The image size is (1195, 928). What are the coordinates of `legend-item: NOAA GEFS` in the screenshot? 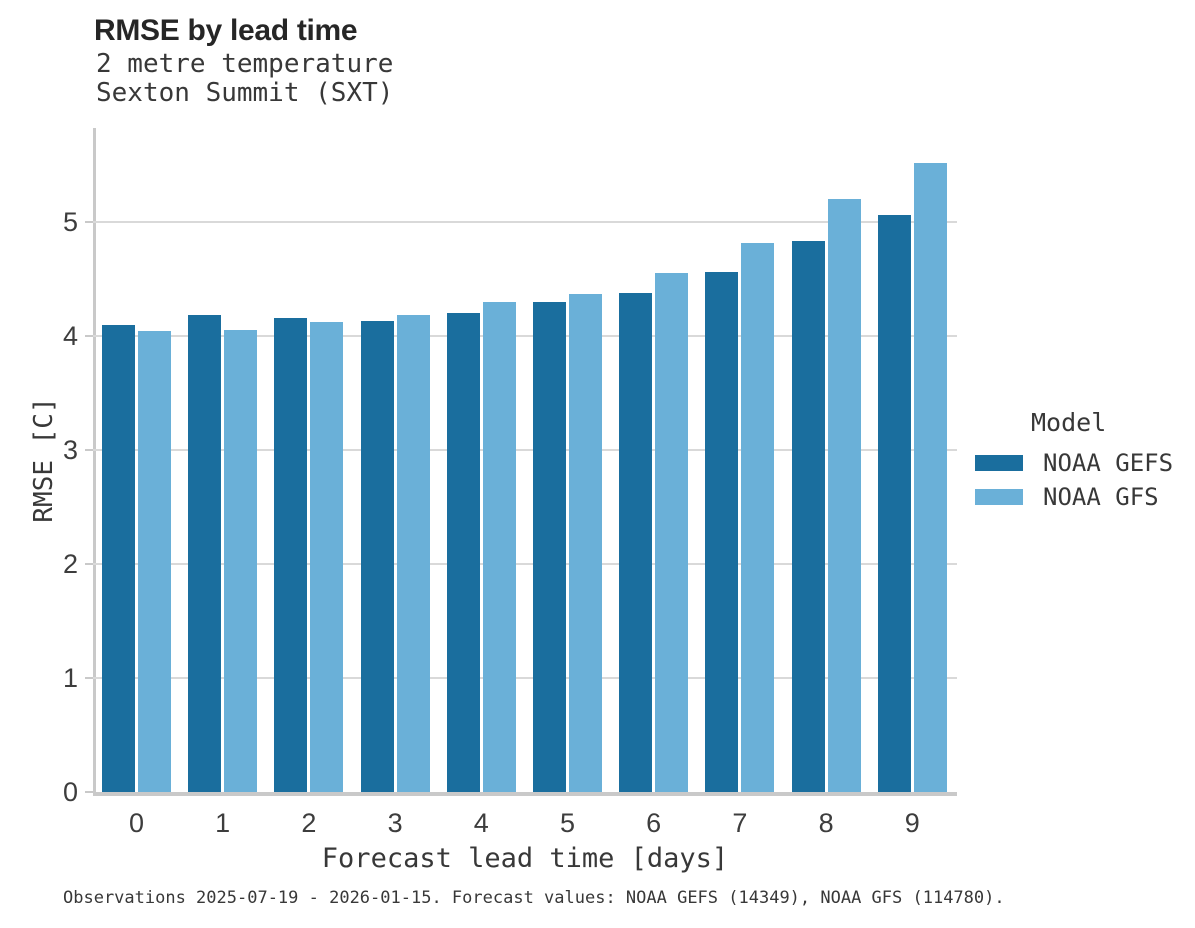 It's located at (1074, 463).